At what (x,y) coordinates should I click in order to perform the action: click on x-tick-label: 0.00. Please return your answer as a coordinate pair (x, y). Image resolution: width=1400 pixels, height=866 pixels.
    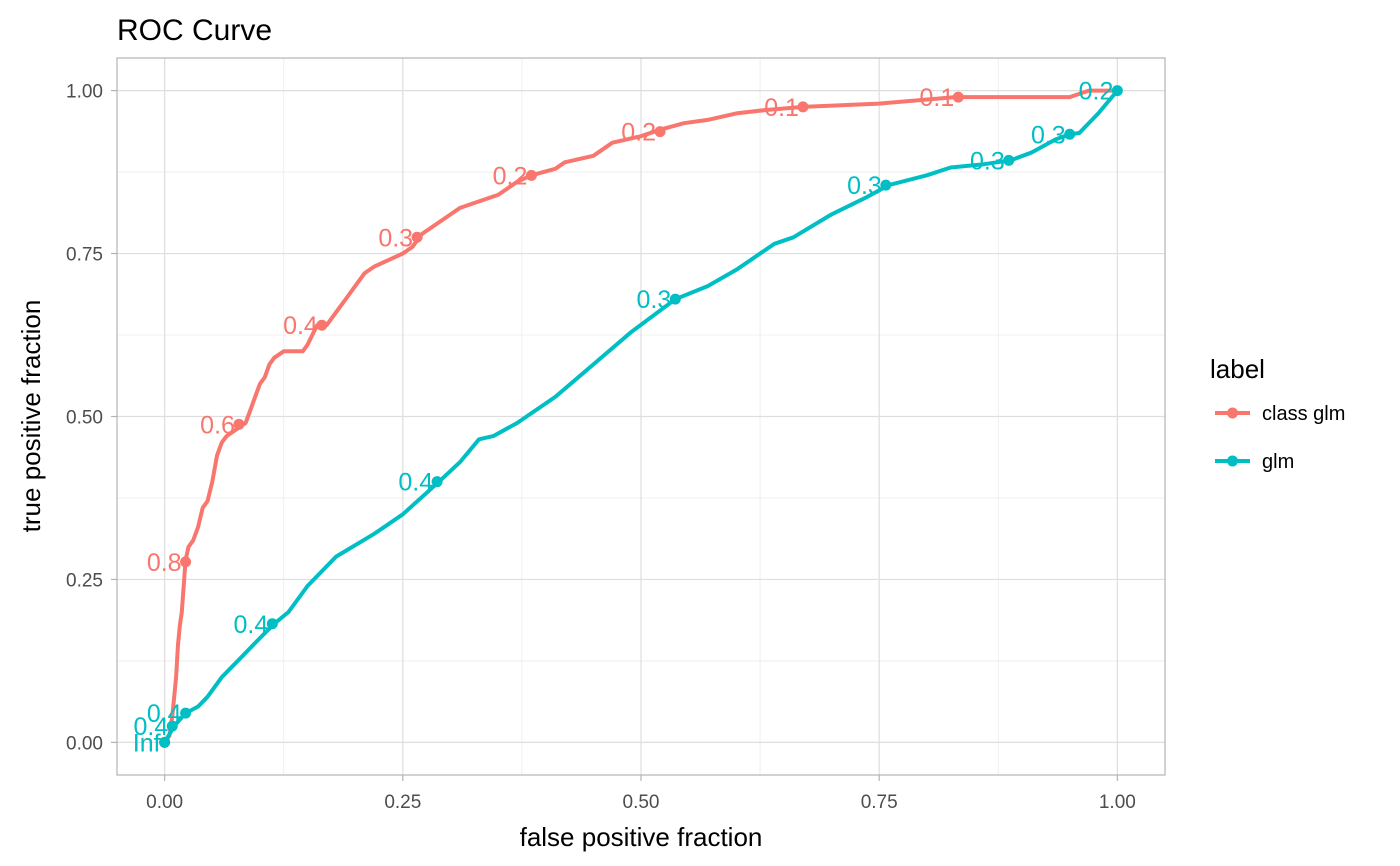
    Looking at the image, I should click on (164, 802).